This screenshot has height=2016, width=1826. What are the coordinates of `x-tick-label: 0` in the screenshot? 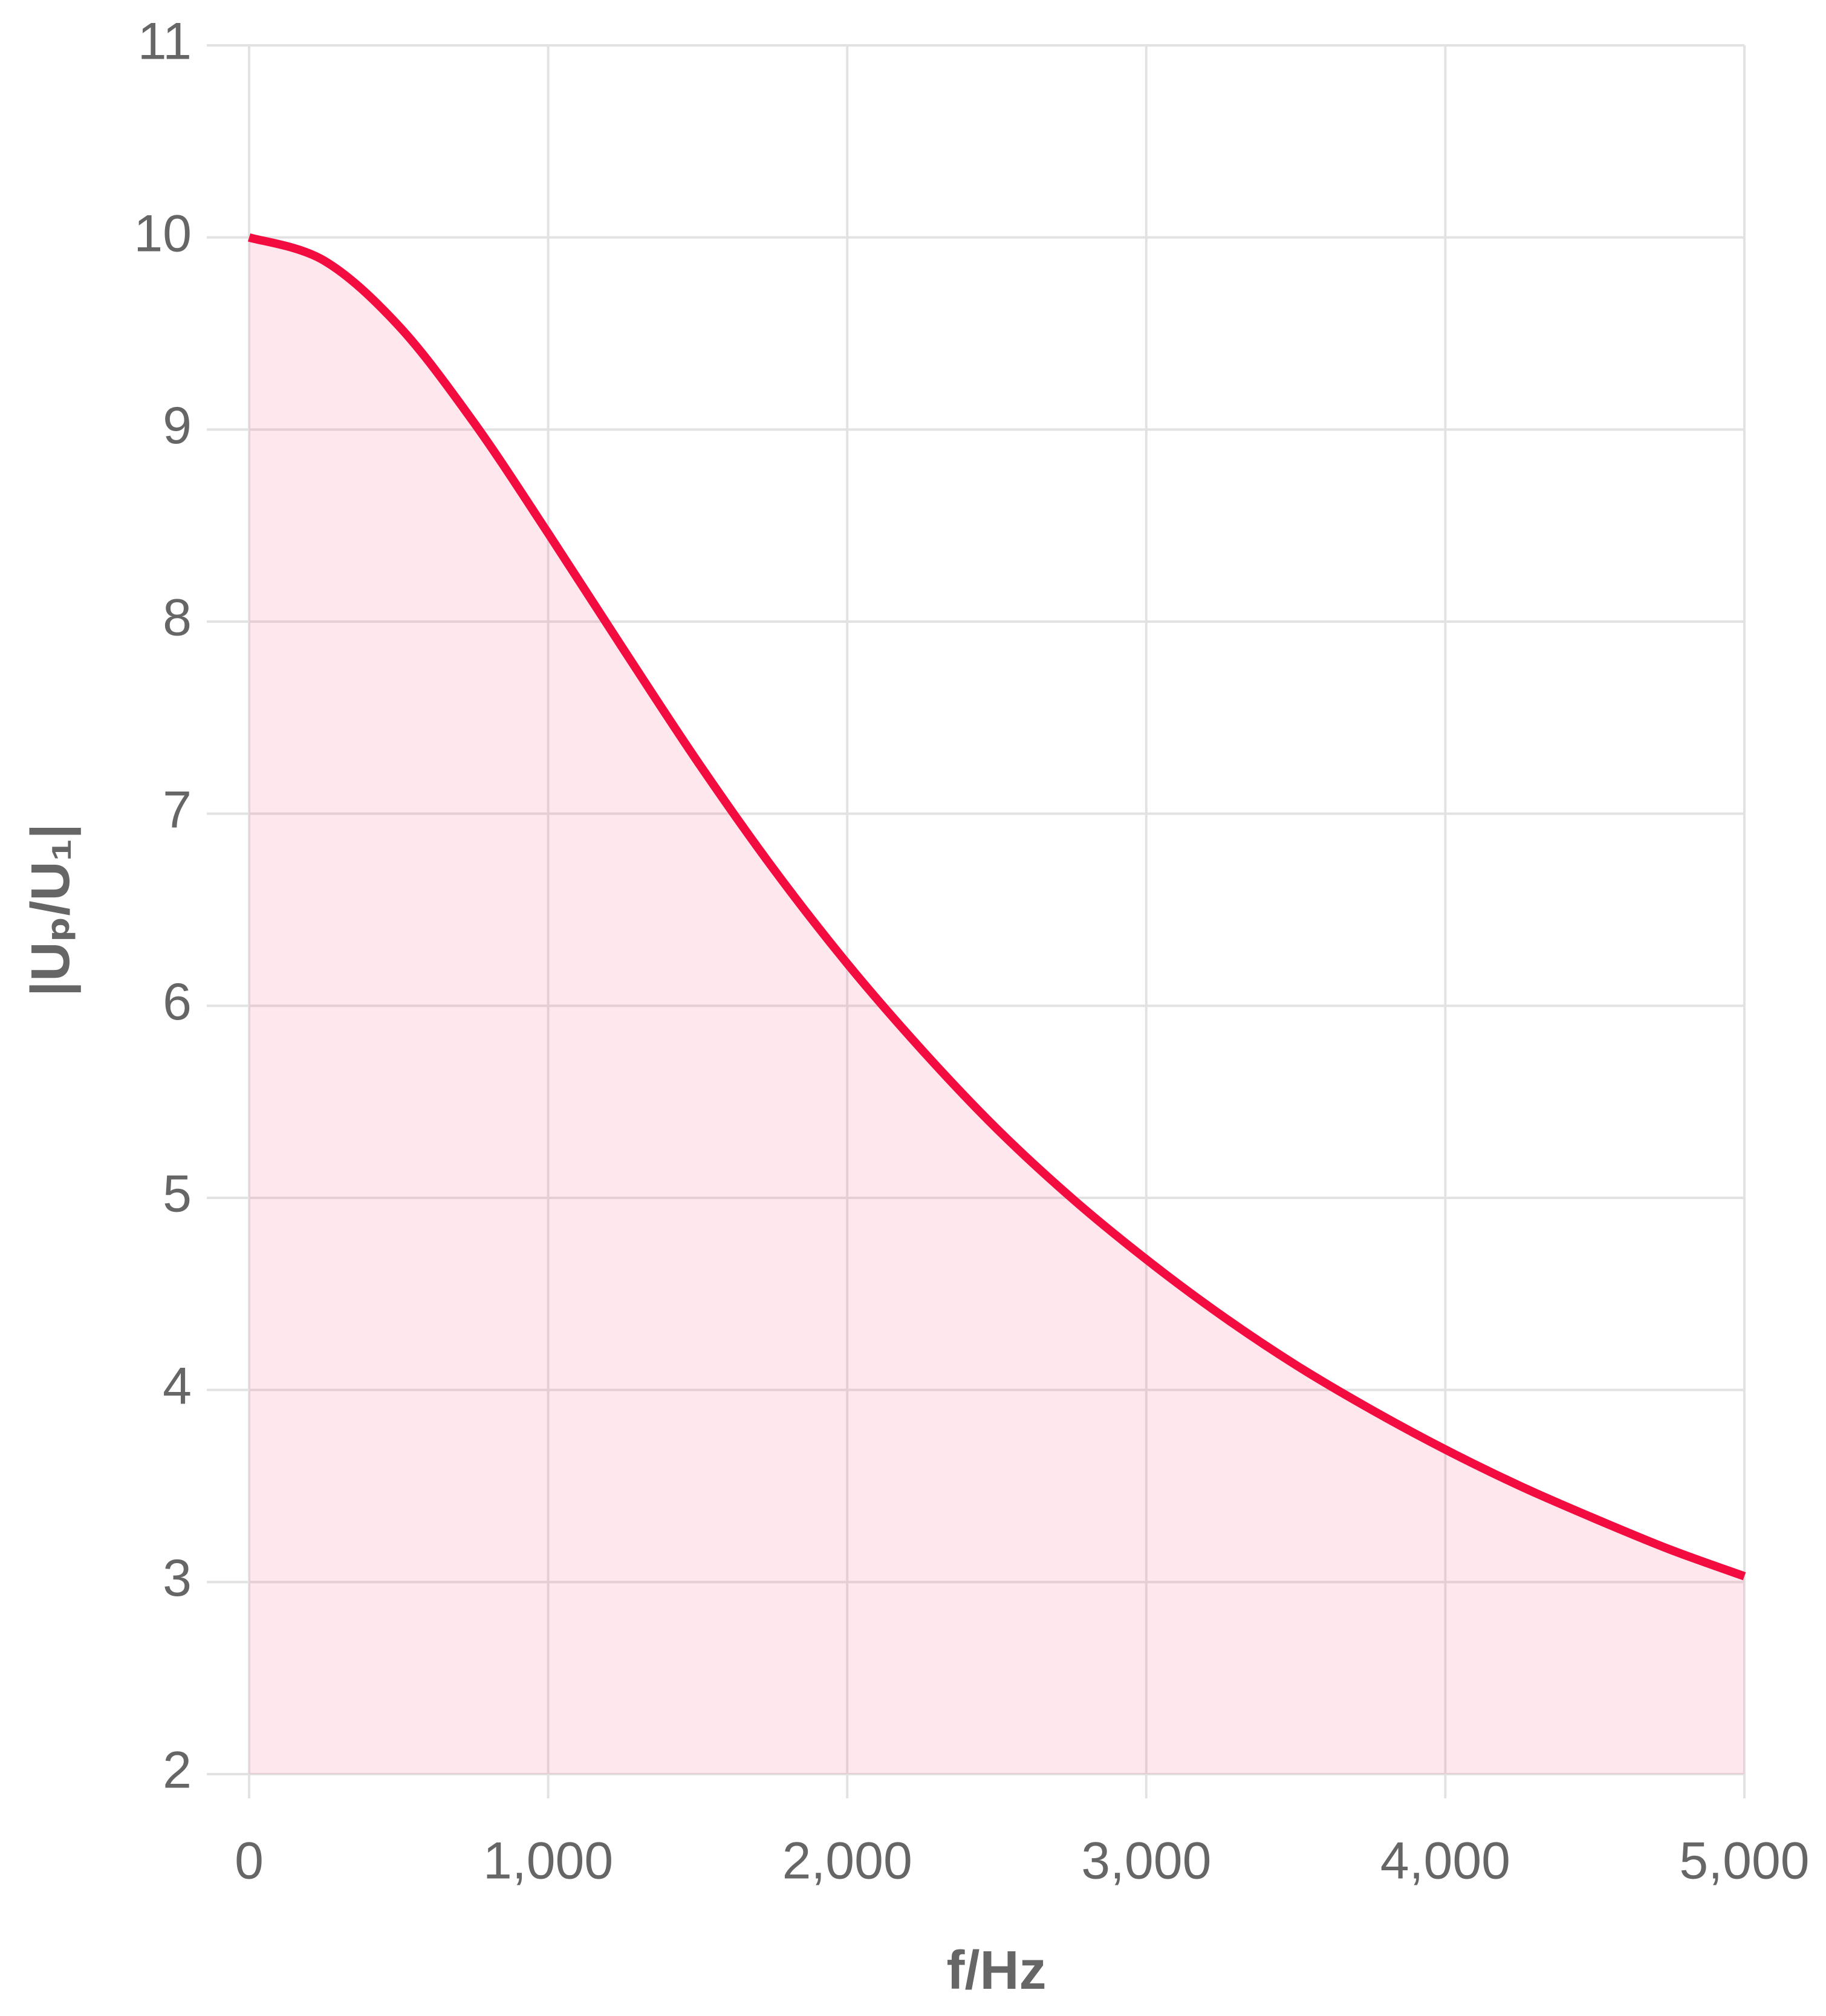 It's located at (250, 1861).